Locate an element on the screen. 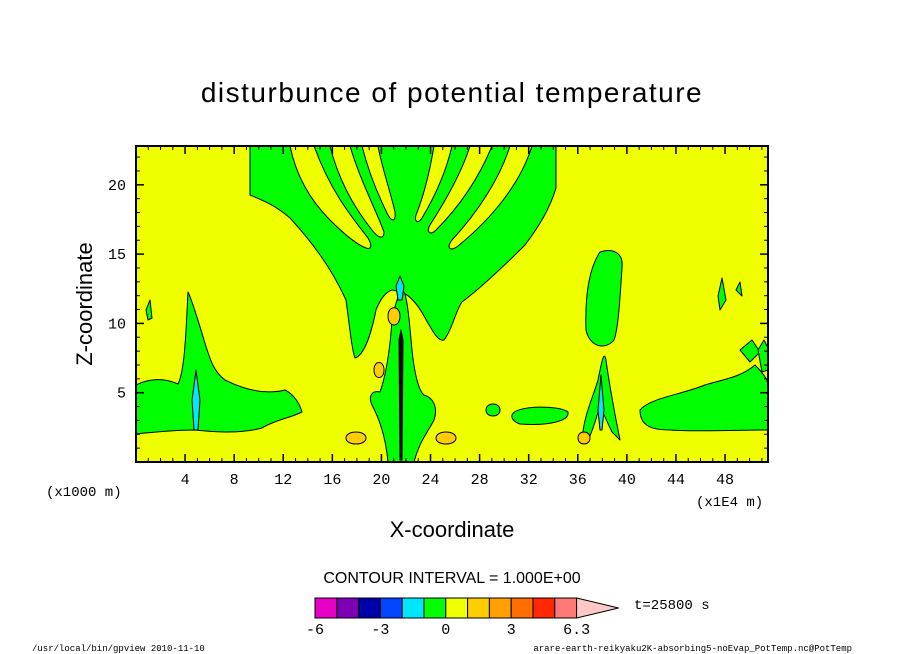  x-axis-label: X-coordinate is located at coordinates (452, 529).